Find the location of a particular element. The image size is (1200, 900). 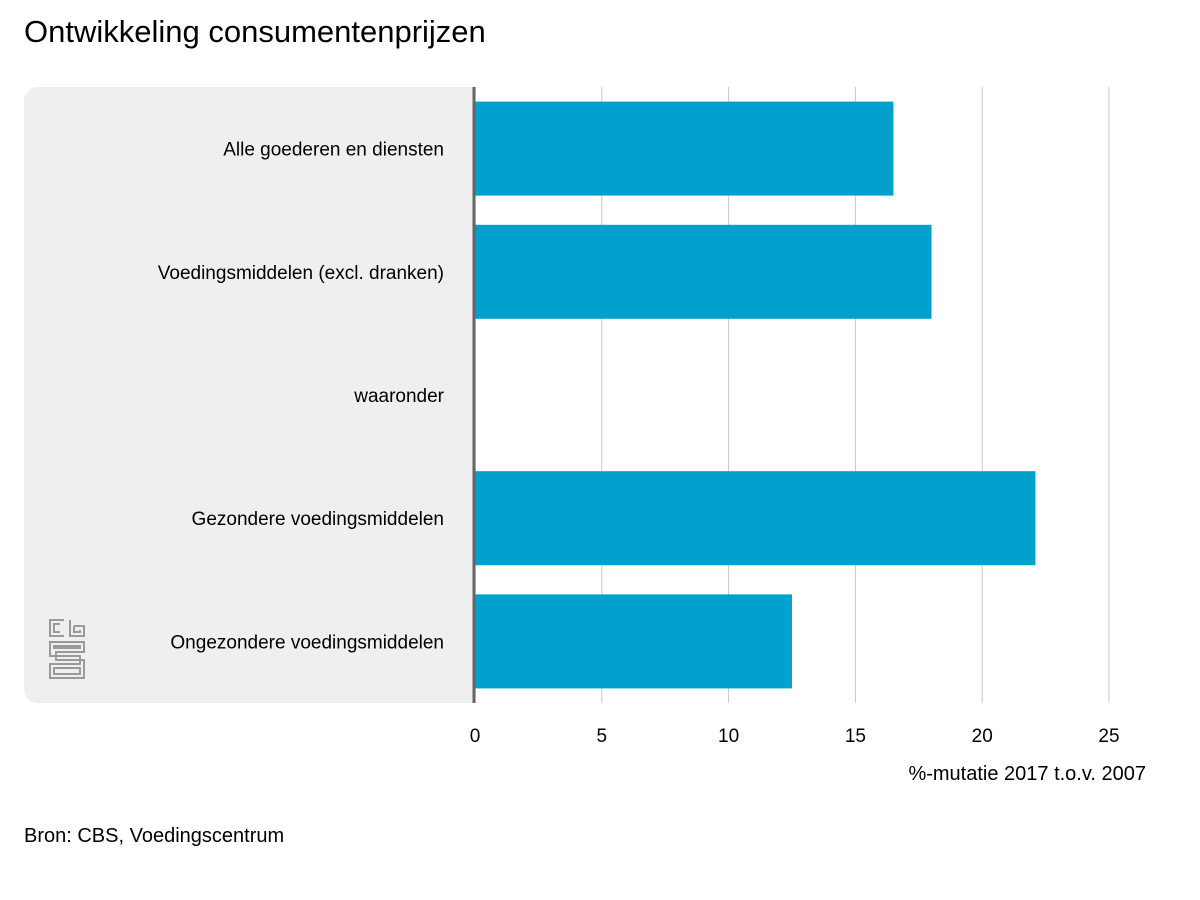

category-label: Alle goederen en diensten is located at coordinates (333, 150).